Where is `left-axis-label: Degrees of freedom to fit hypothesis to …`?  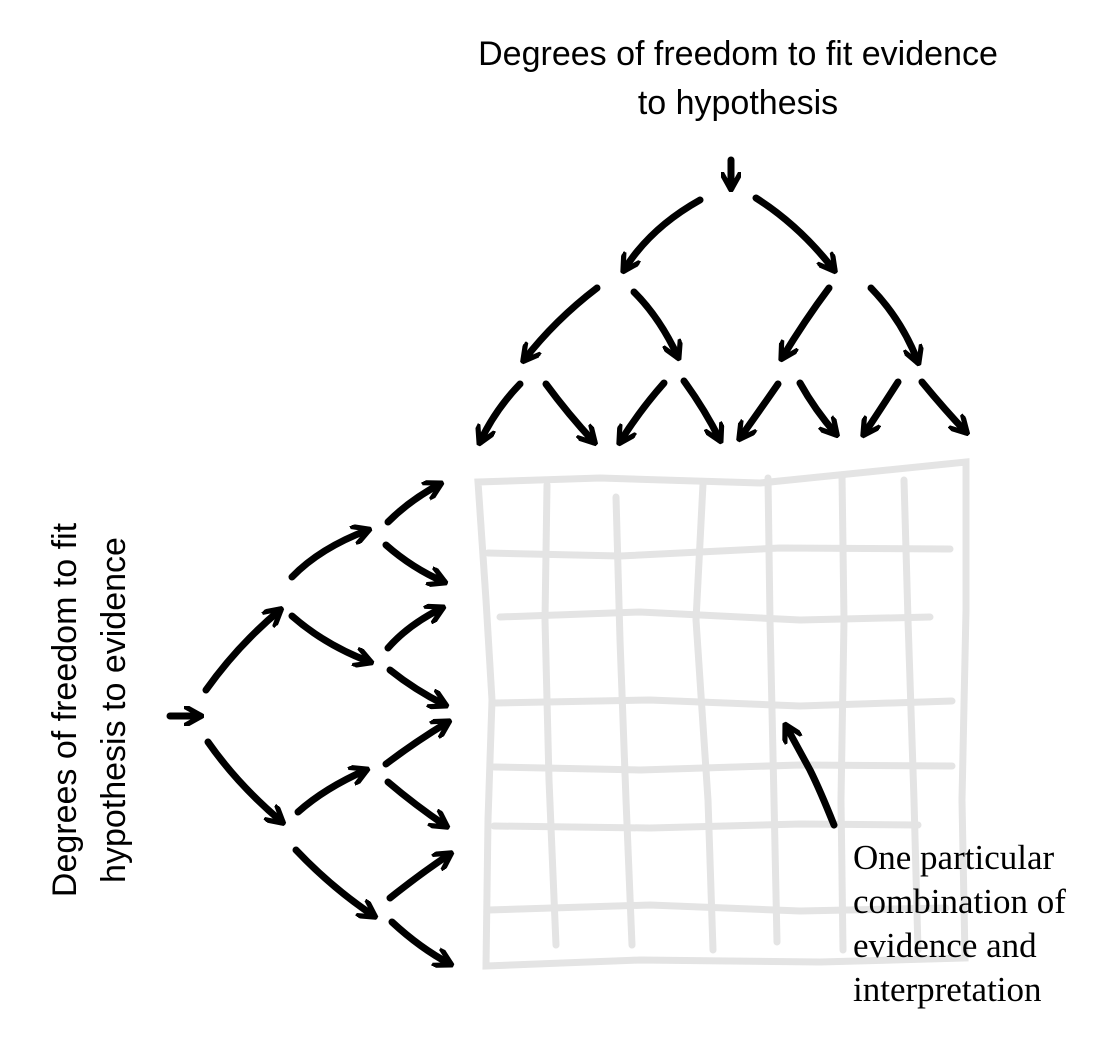
left-axis-label: Degrees of freedom to fit hypothesis to … is located at coordinates (90, 710).